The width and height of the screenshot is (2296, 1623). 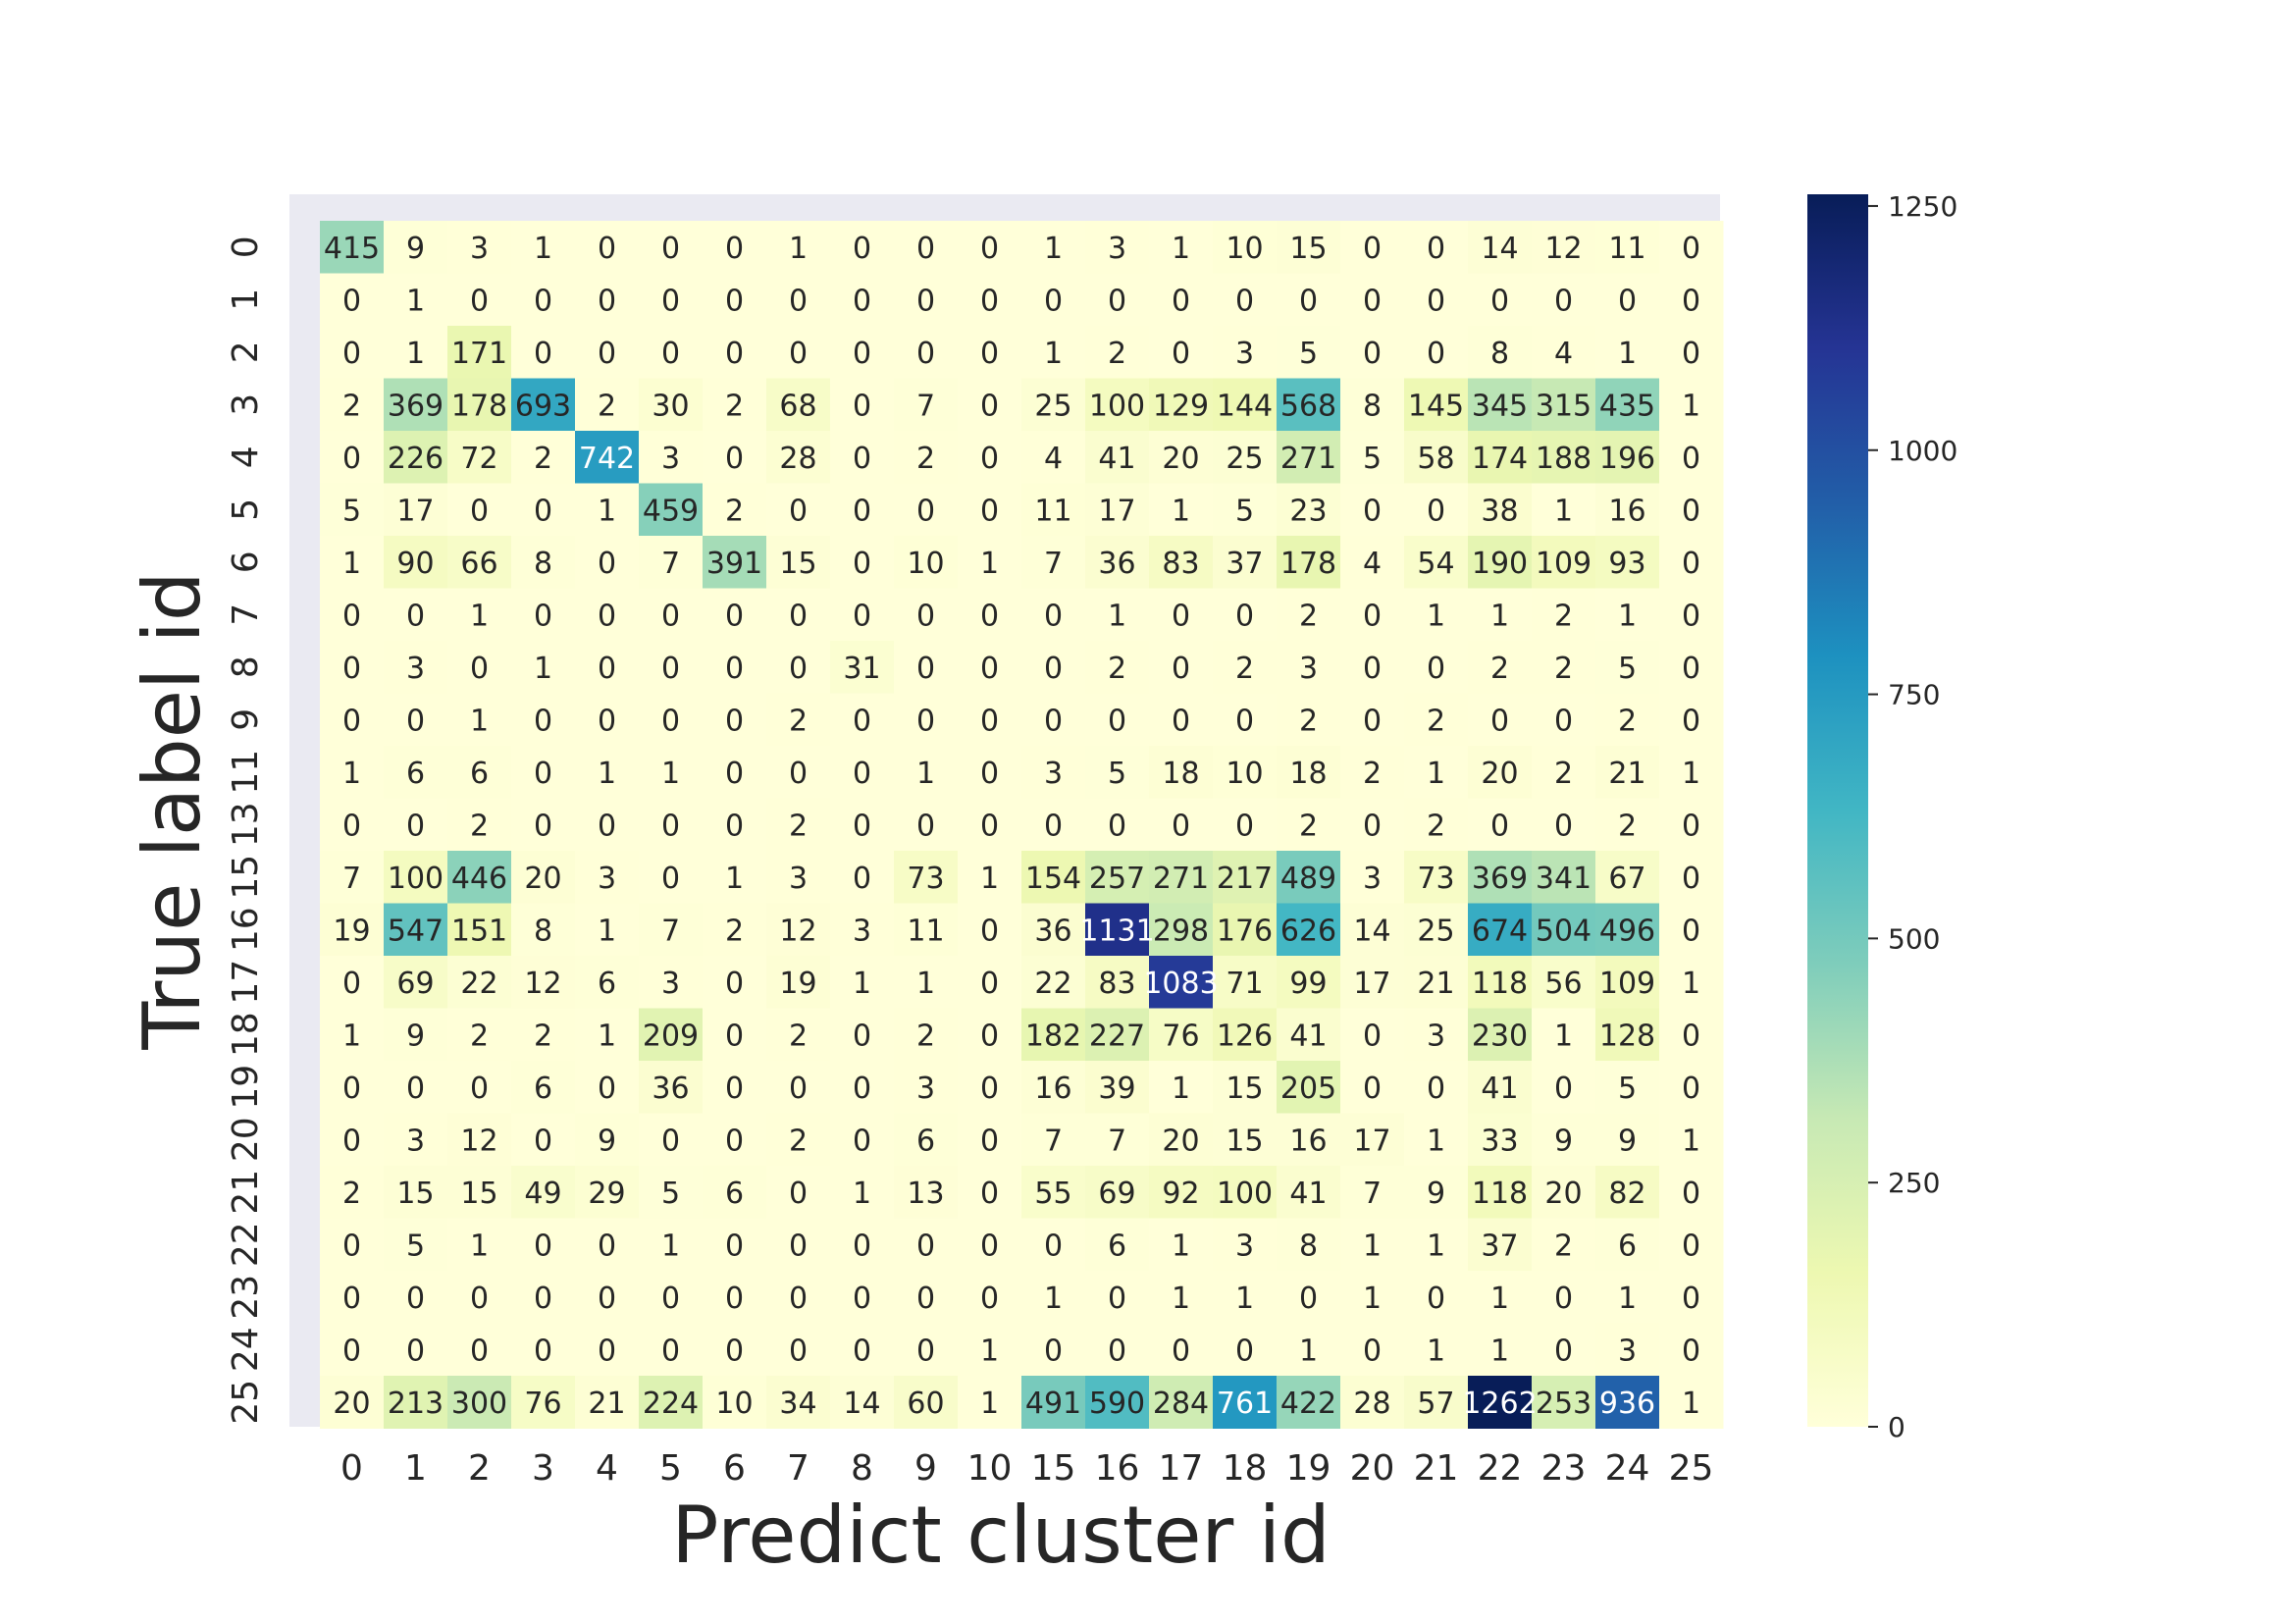 I want to click on x-tick-label: 8, so click(x=862, y=1468).